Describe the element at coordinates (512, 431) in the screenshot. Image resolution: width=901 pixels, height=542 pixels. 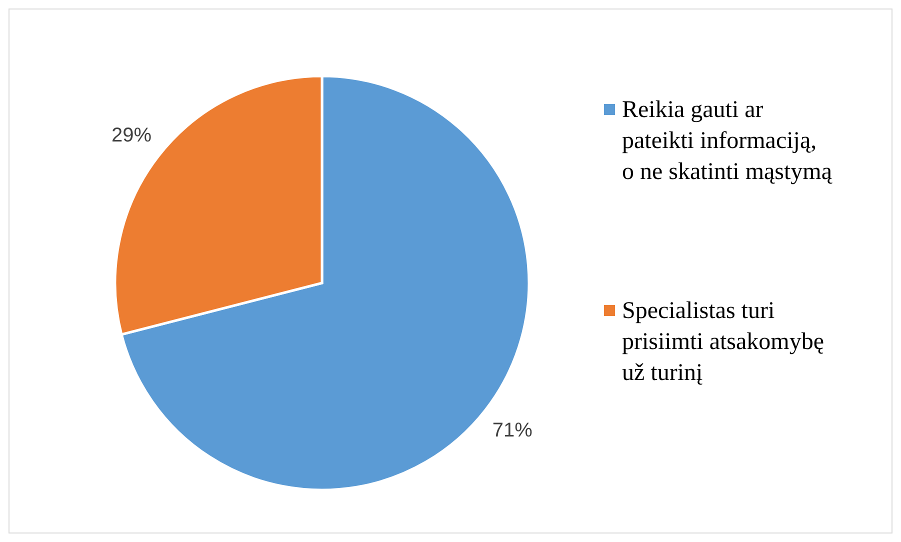
I see `data-label: 71%` at that location.